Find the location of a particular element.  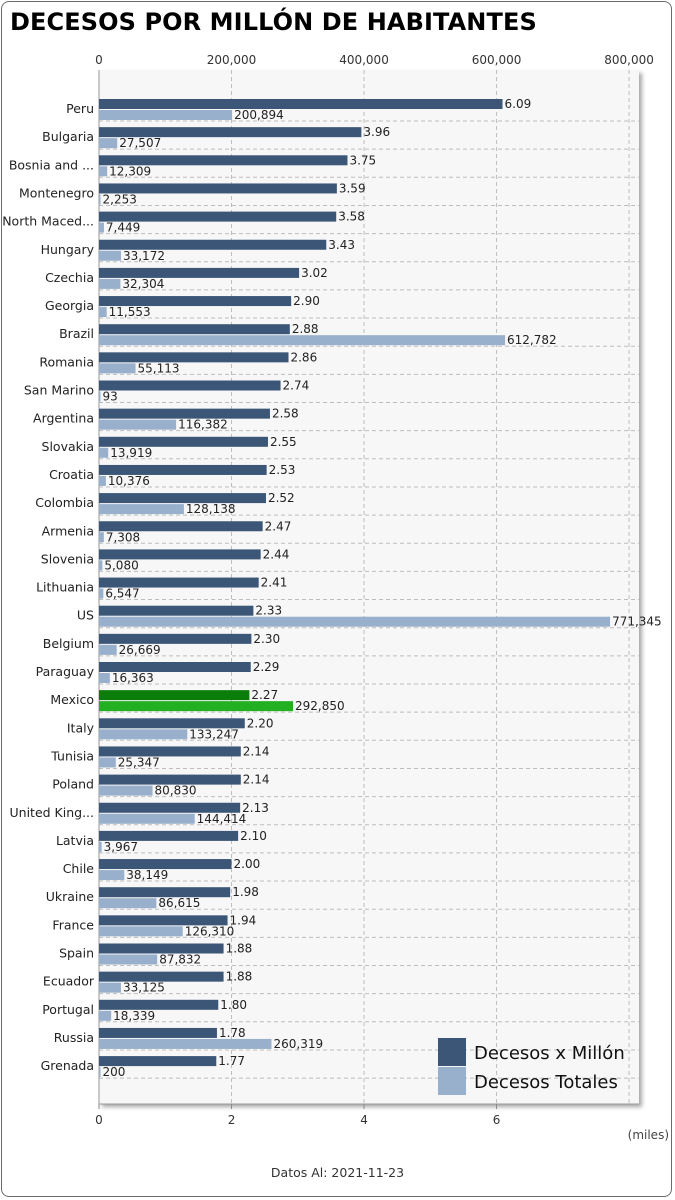

data-label-decesos-x-millon: 2.86 is located at coordinates (303, 357).